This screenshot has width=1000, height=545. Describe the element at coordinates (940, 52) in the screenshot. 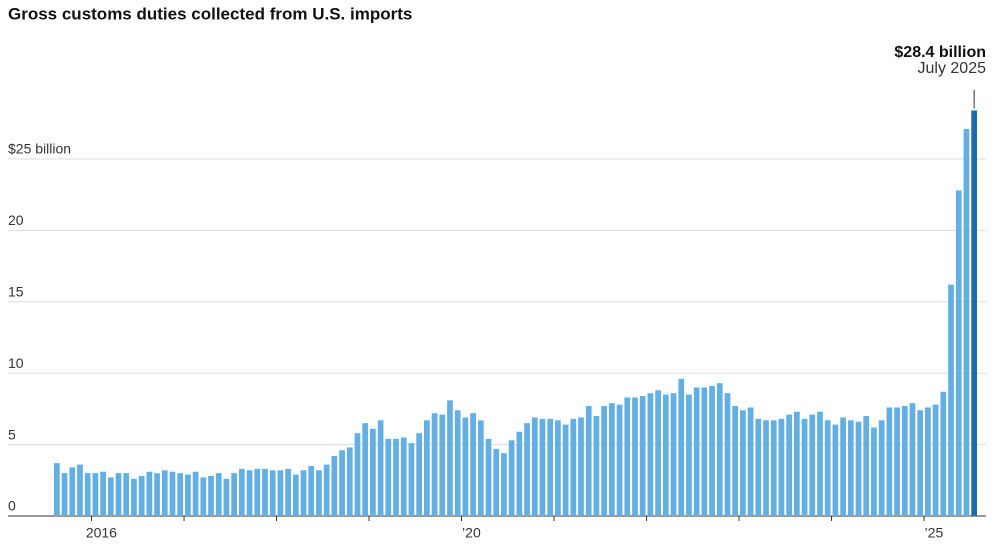

I see `annotation-value: $28.4 billion` at that location.